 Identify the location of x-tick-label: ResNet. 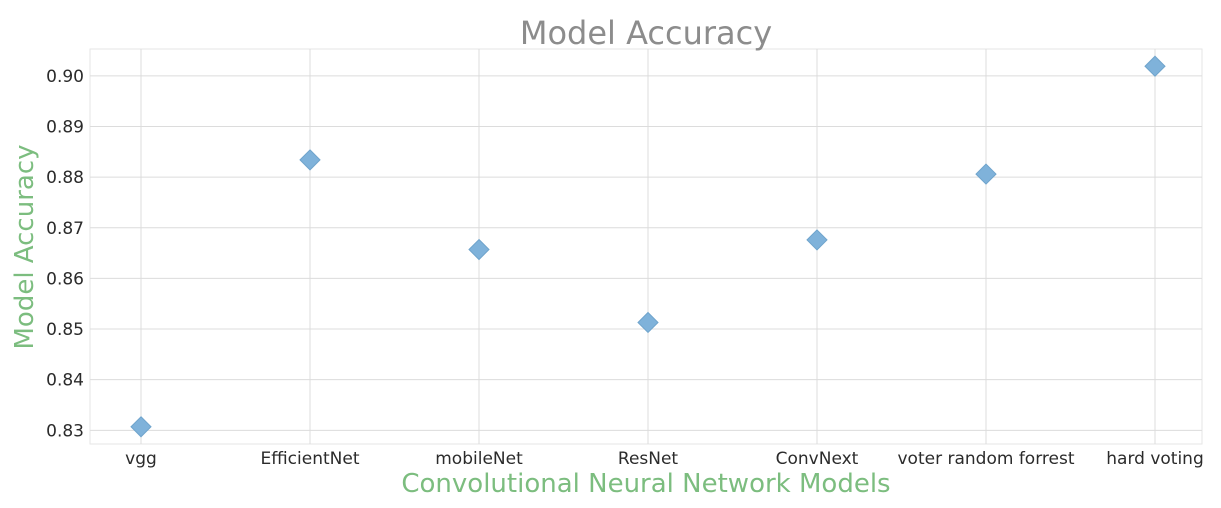
(648, 459).